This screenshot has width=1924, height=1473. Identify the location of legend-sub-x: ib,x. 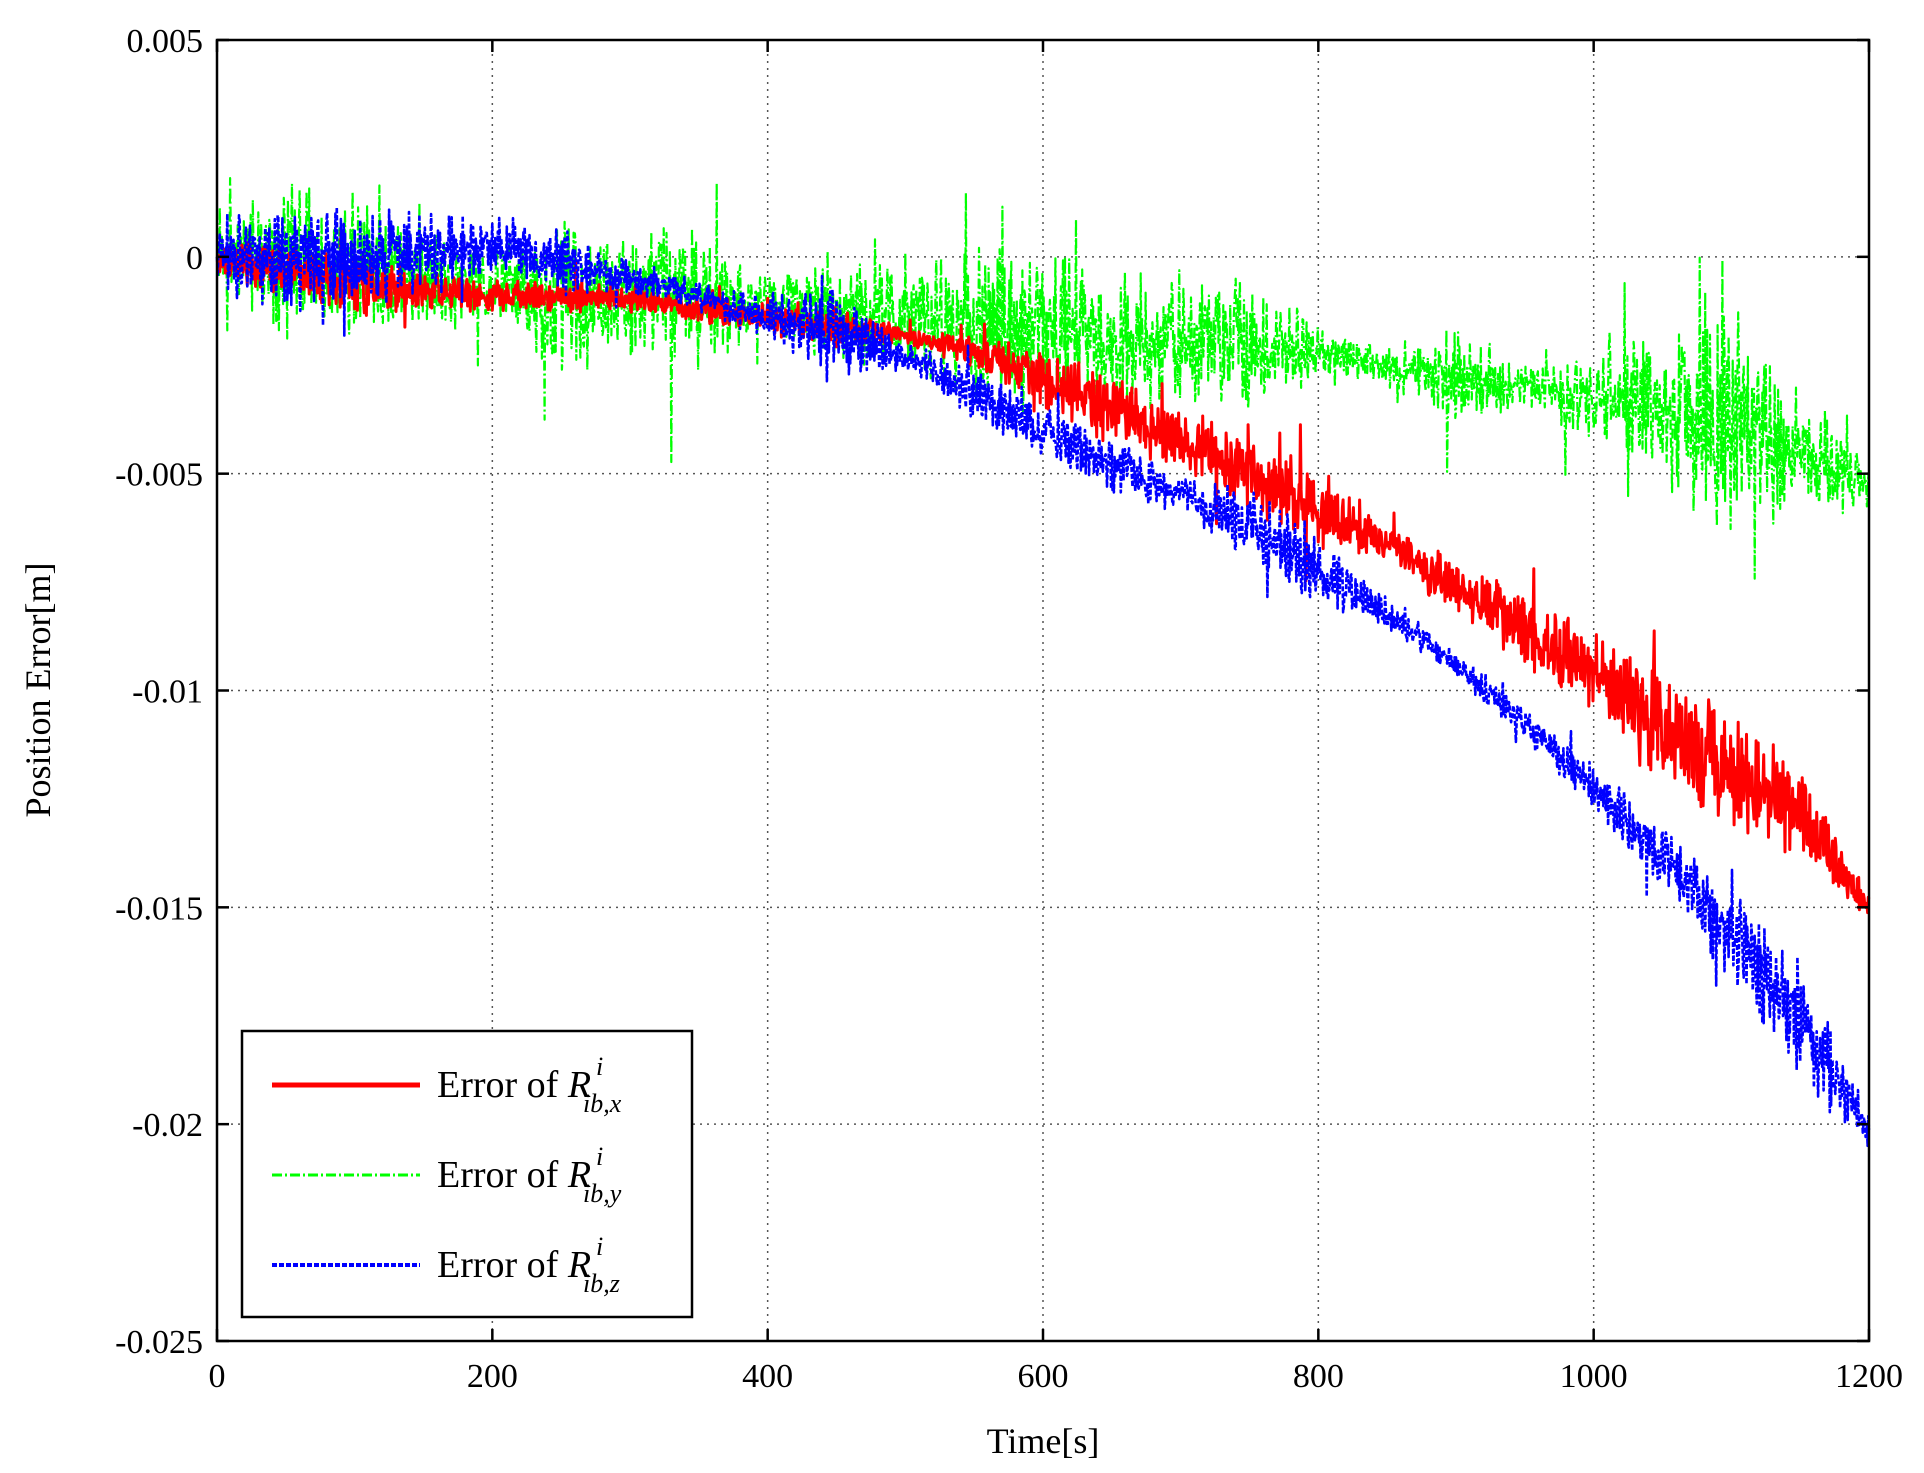
(602, 1103).